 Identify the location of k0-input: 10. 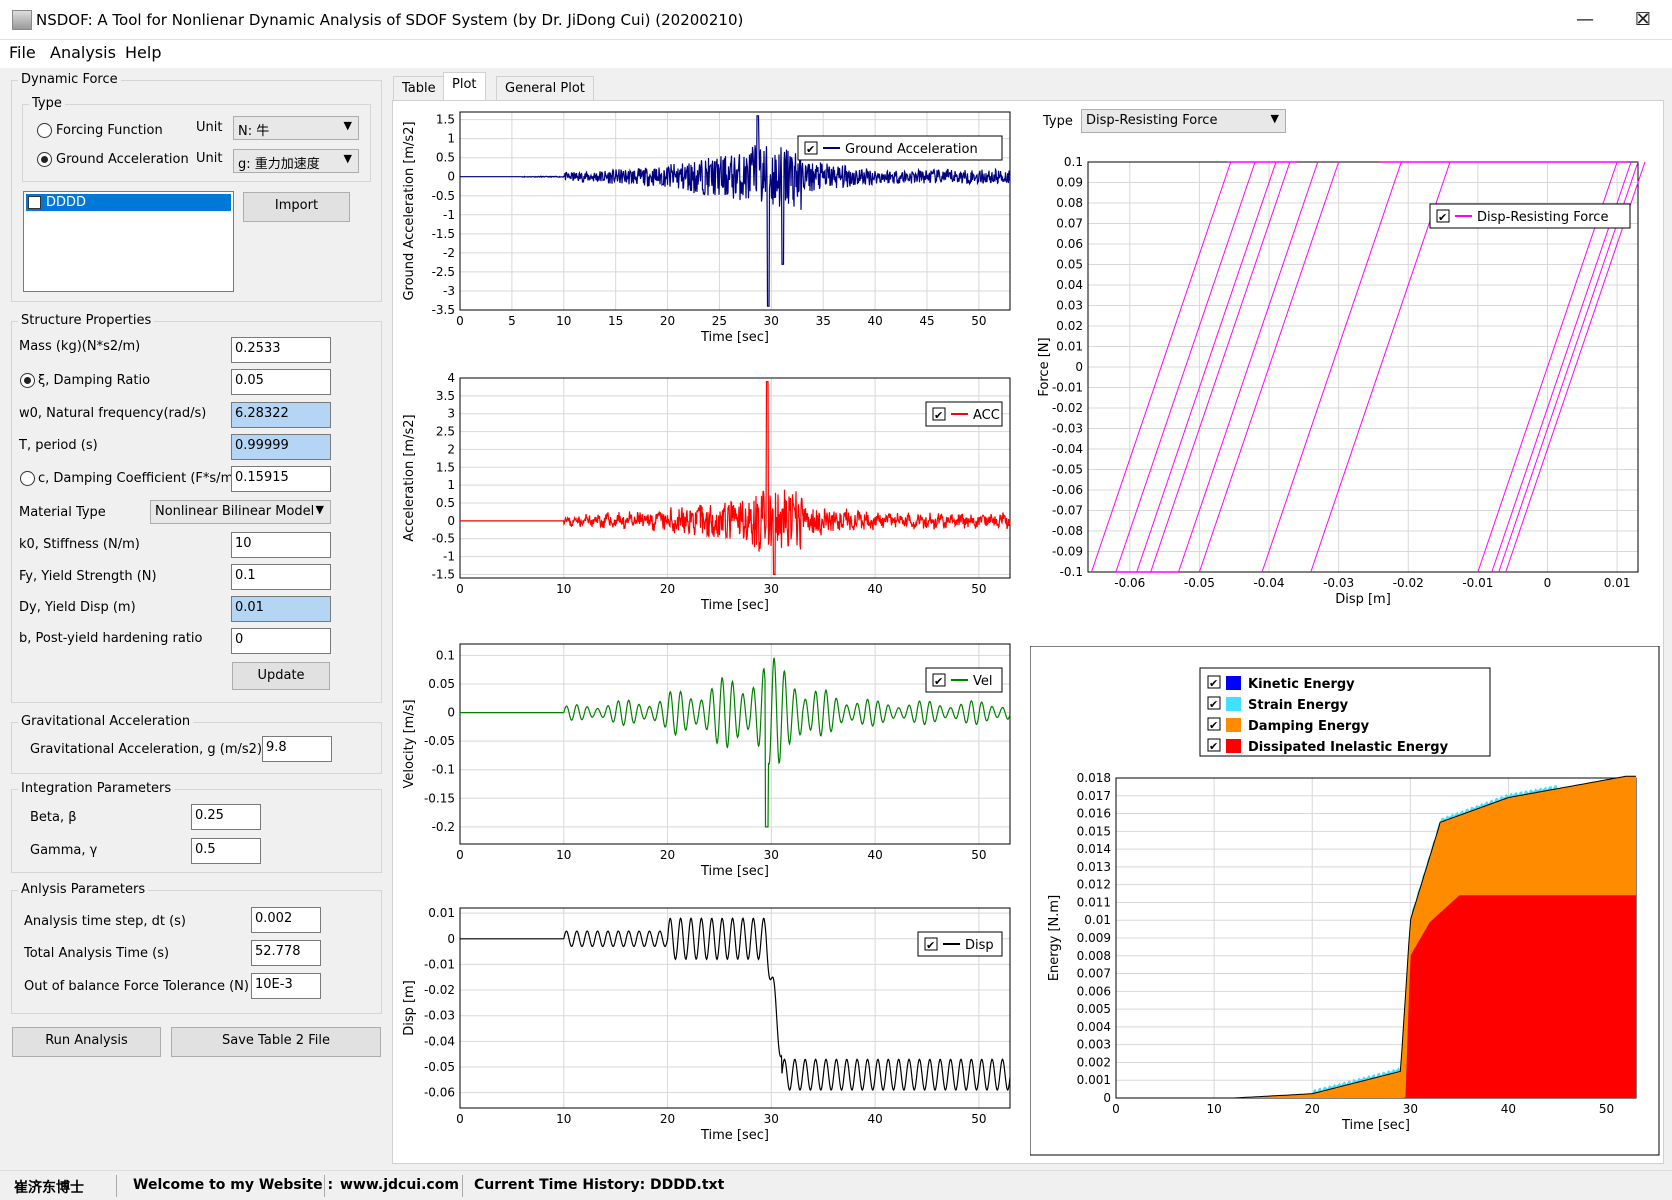
(281, 545).